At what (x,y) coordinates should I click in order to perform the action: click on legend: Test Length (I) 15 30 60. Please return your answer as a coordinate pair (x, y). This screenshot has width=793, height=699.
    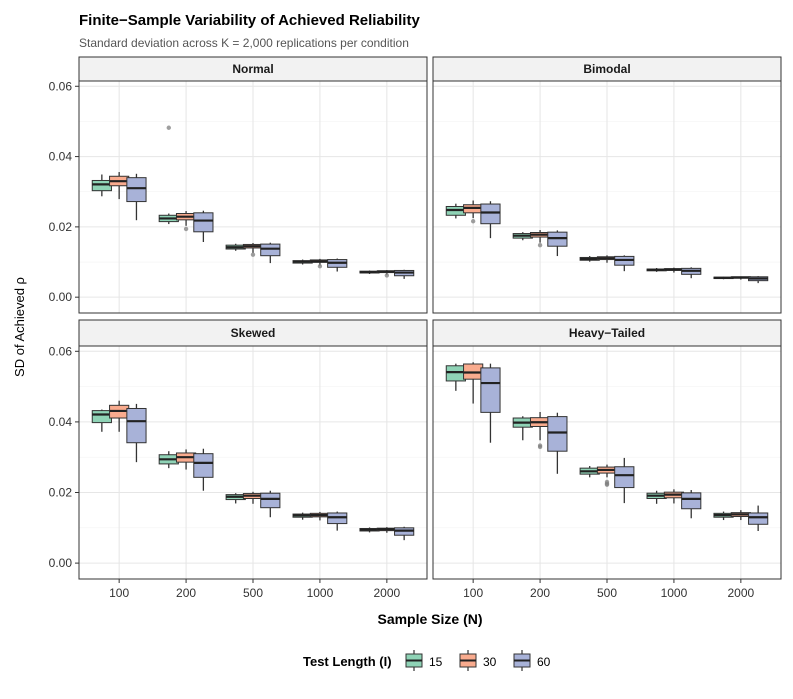
    Looking at the image, I should click on (427, 660).